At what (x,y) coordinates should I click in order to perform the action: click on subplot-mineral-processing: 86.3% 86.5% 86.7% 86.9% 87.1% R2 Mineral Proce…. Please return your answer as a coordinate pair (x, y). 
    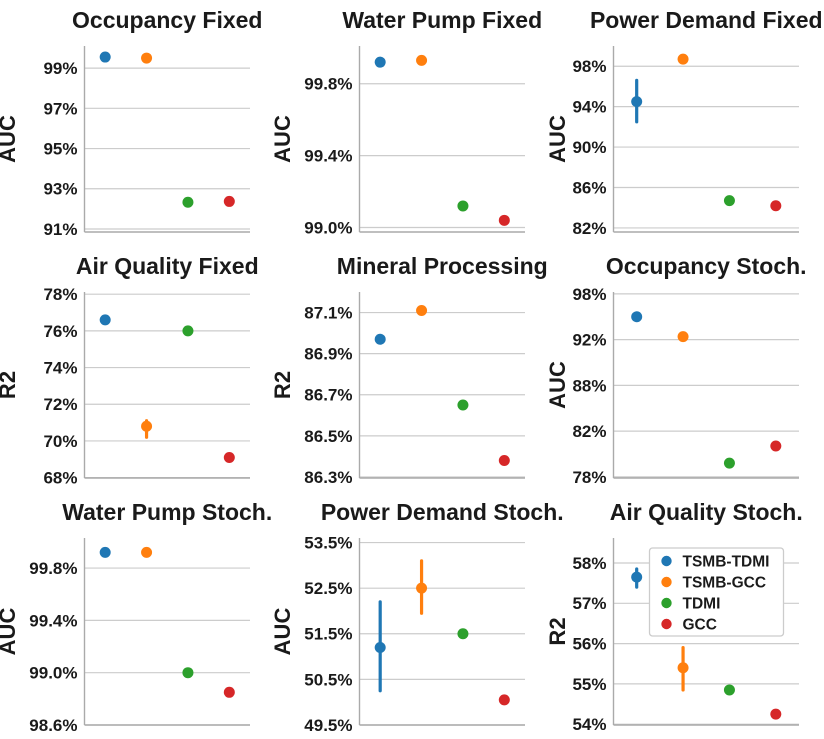
    Looking at the image, I should click on (410, 369).